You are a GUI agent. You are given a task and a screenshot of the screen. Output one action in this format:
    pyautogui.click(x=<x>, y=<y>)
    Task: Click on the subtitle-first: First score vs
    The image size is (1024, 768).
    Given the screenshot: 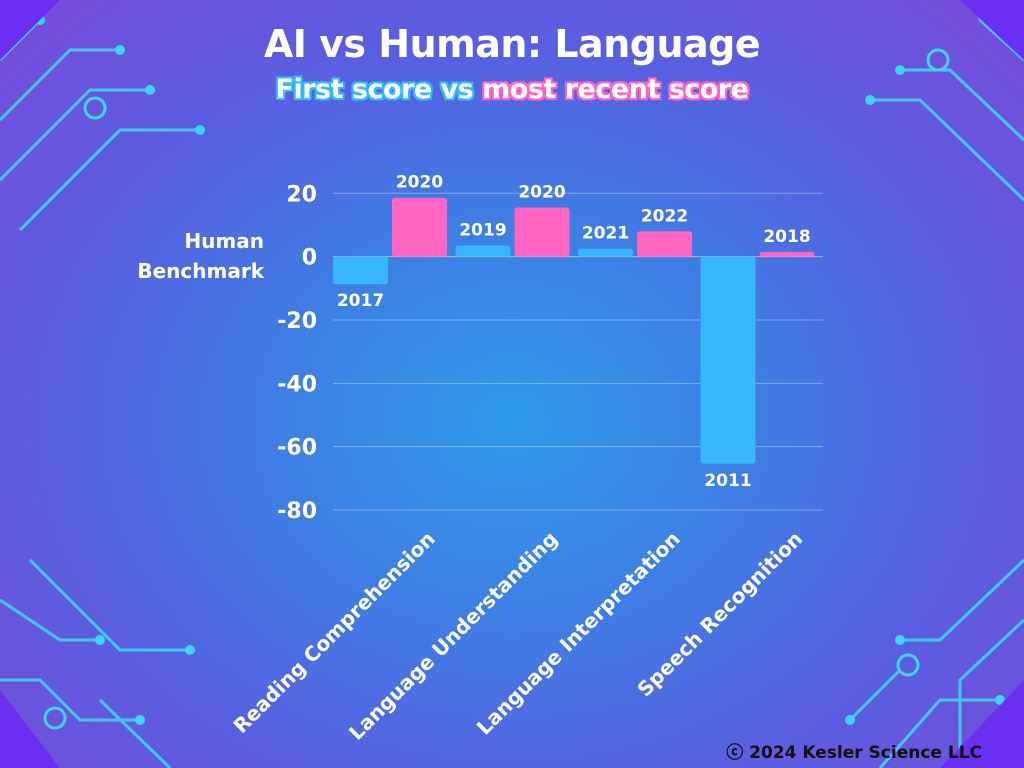 What is the action you would take?
    pyautogui.click(x=374, y=89)
    